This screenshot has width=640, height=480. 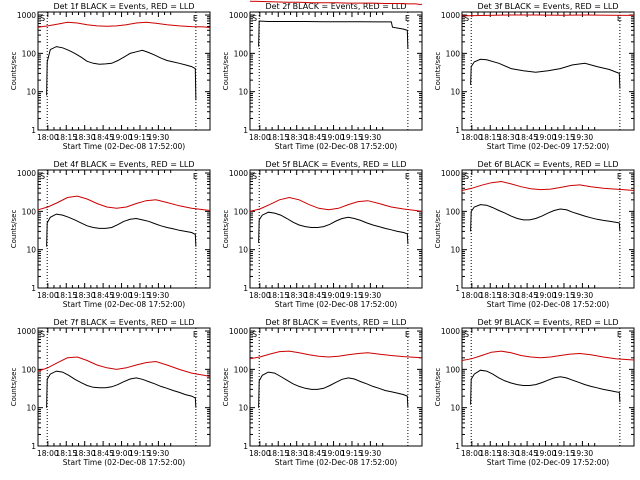 What do you see at coordinates (335, 164) in the screenshot?
I see `plot-title: Det 5f BLACK = Events, RED = LLD` at bounding box center [335, 164].